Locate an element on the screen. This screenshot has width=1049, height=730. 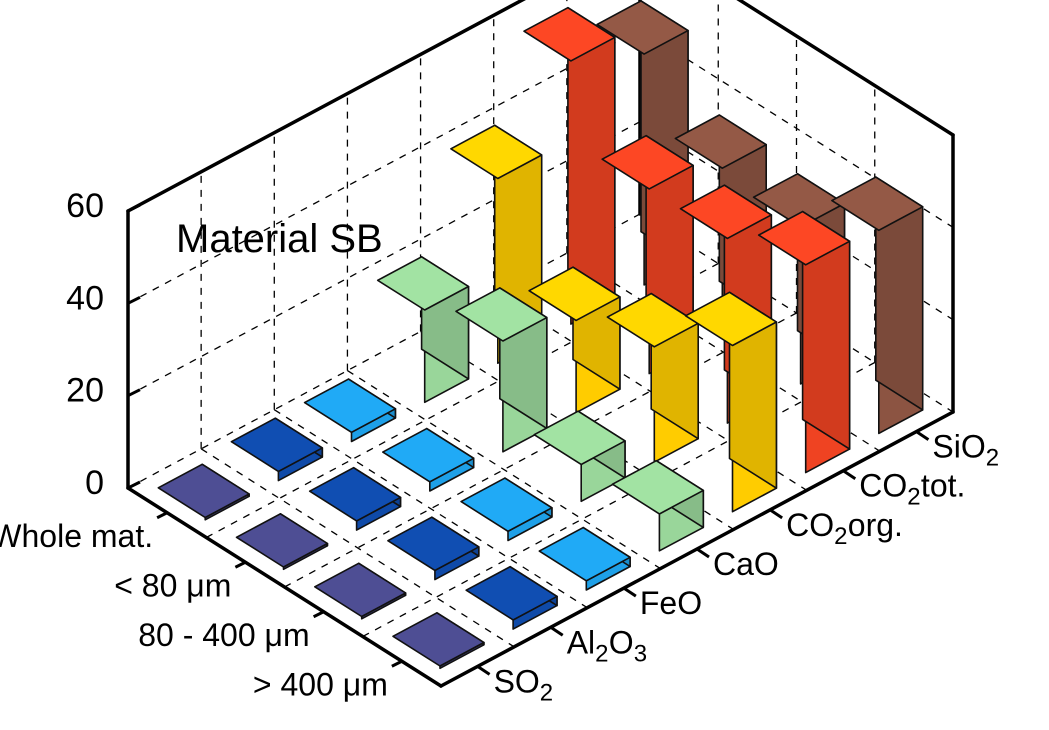
bar-CO2 tot.-2 is located at coordinates (647, 254).